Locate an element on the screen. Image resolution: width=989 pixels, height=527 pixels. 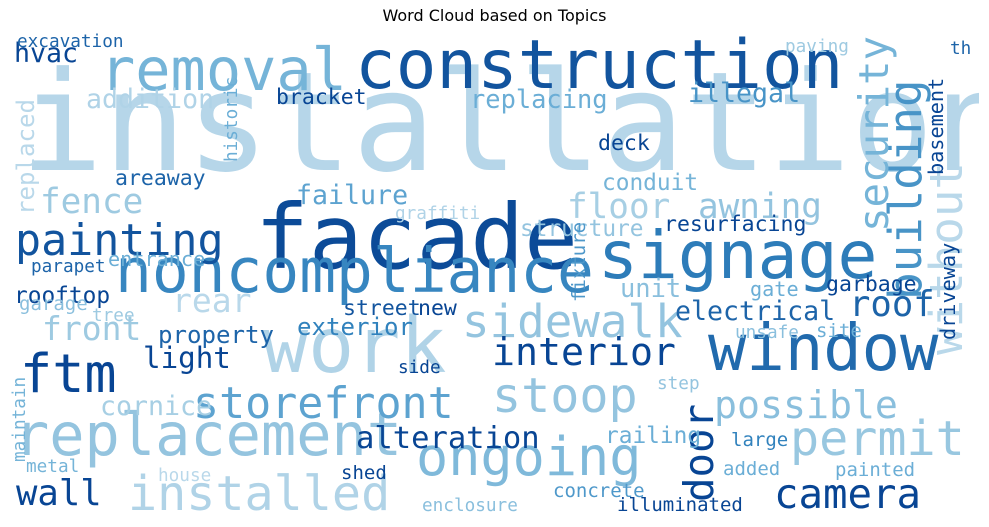
word-awning: awning is located at coordinates (760, 207).